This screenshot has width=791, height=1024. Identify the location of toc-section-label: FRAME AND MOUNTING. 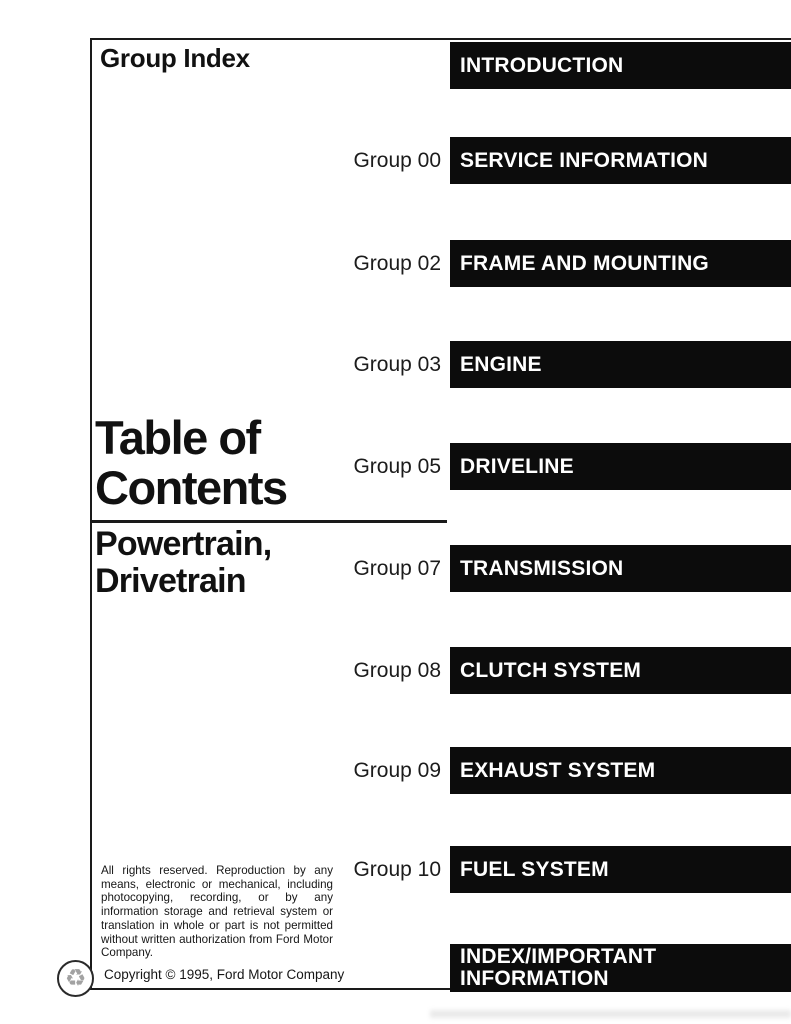
(584, 263).